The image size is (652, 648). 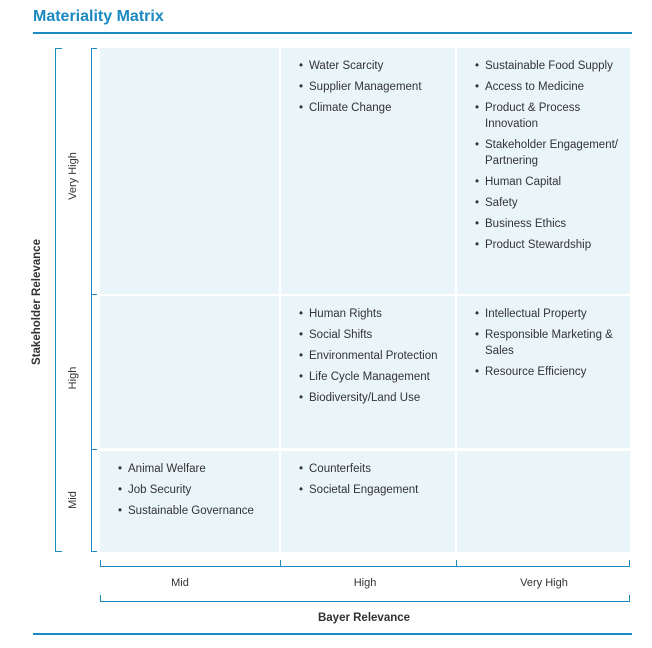 I want to click on x-level-very-high: Very High, so click(x=544, y=583).